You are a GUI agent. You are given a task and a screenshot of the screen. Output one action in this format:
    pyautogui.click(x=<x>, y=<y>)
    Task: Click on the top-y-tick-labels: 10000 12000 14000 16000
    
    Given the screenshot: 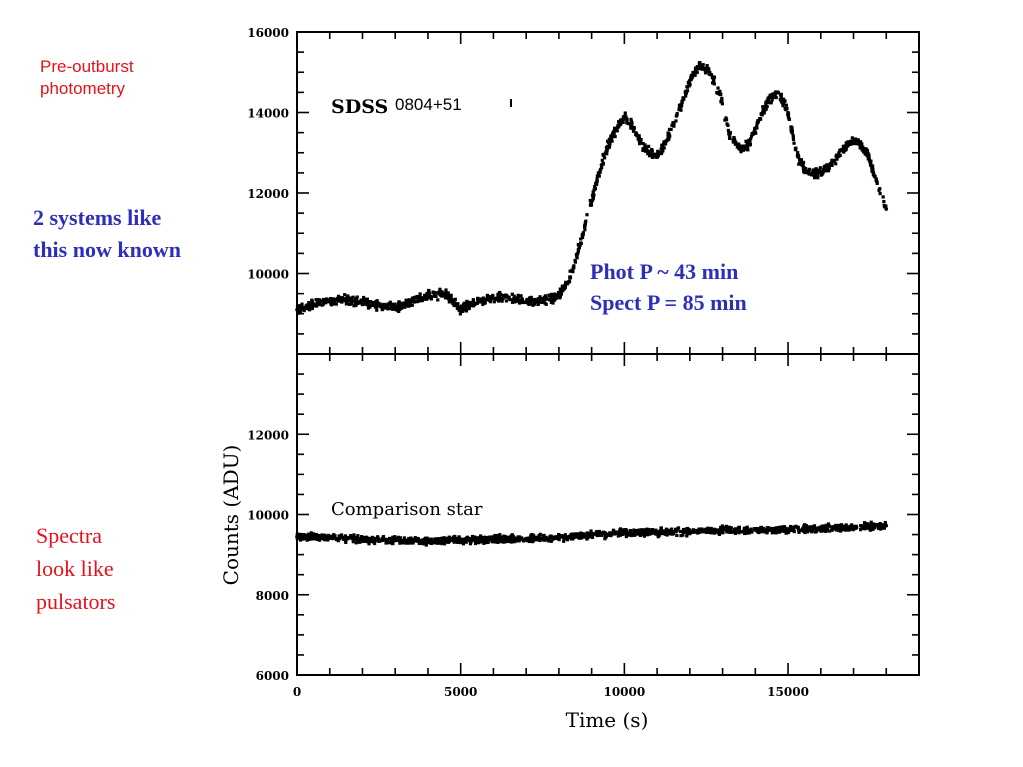 What is the action you would take?
    pyautogui.click(x=268, y=154)
    